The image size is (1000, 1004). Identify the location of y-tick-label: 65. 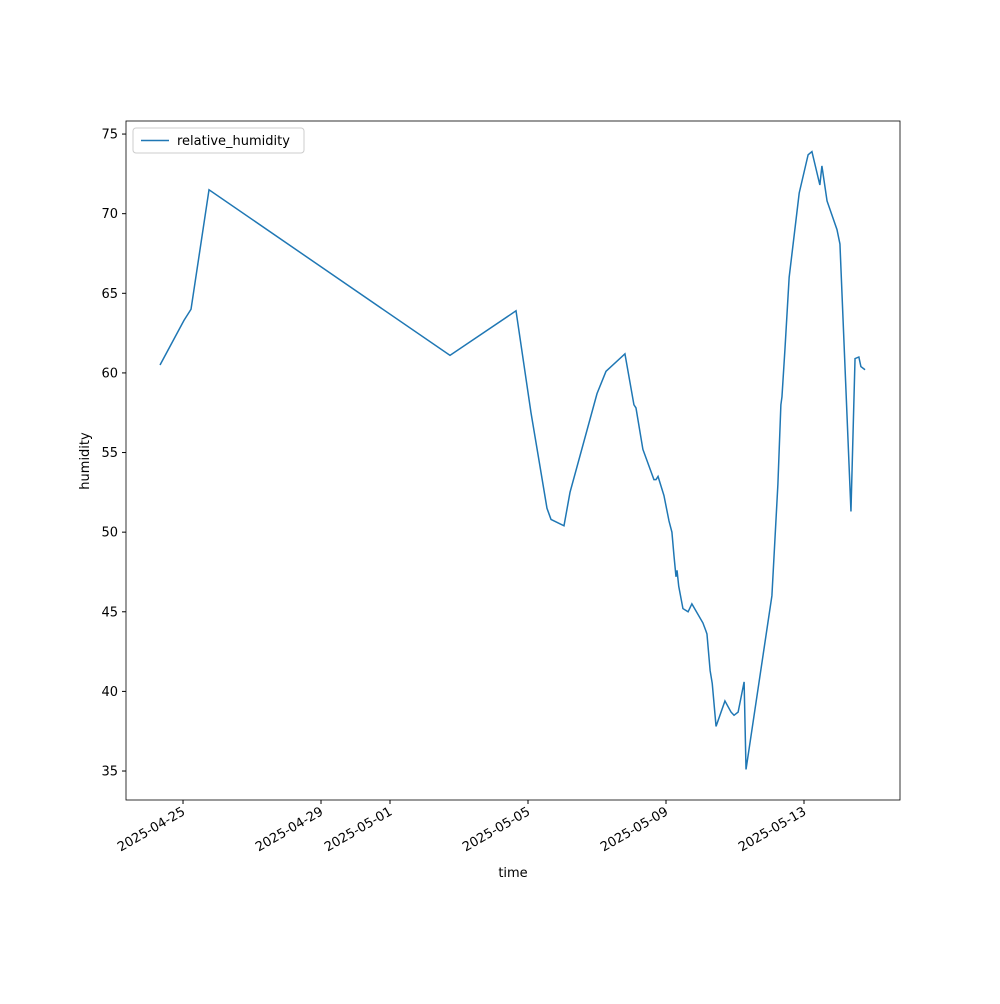
(109, 294).